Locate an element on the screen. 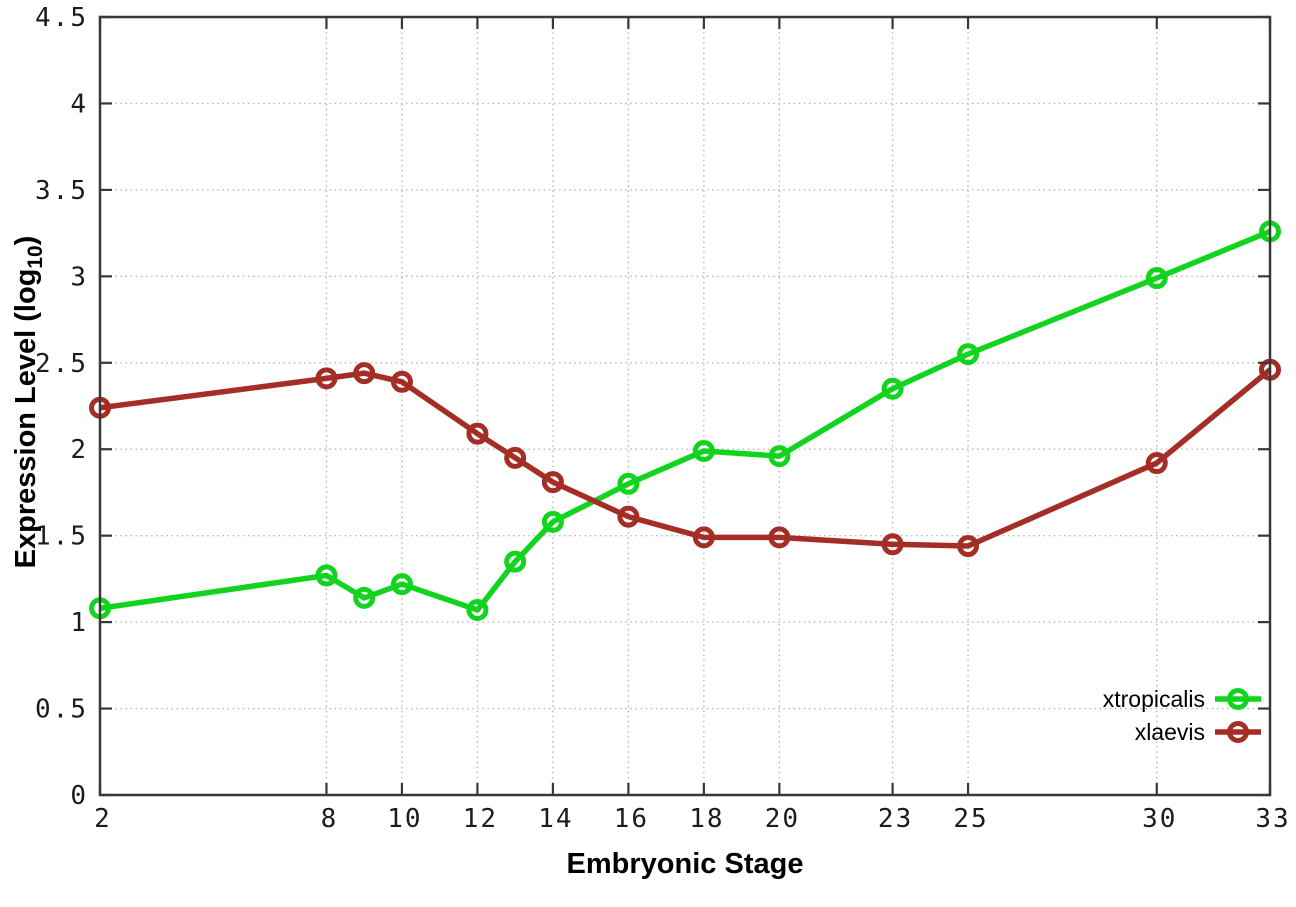 This screenshot has height=907, width=1296. svg-text: 8 is located at coordinates (330, 819).